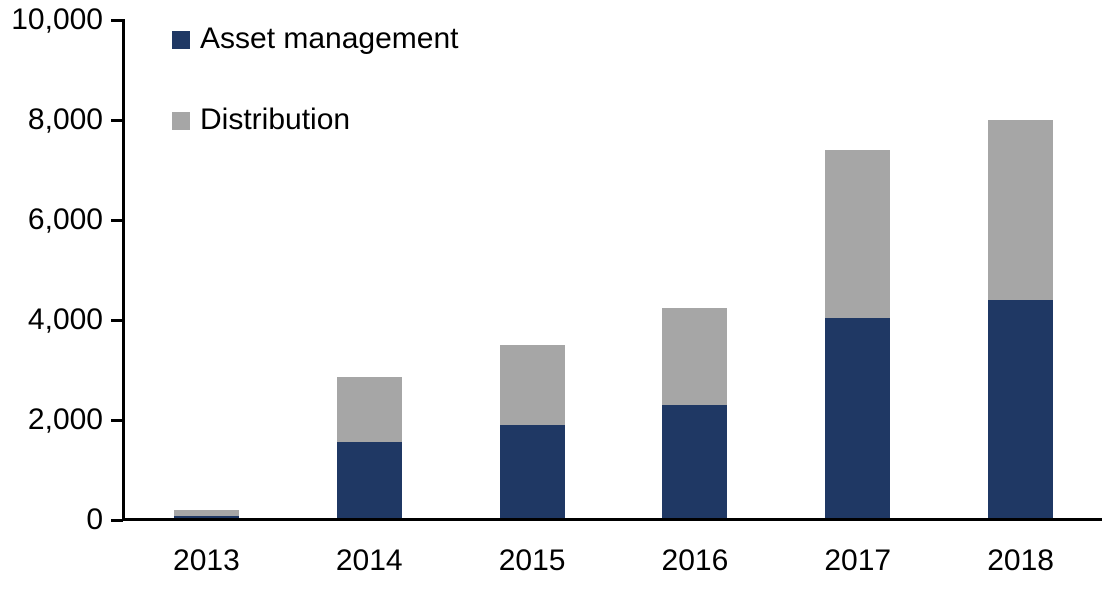 The image size is (1102, 594). What do you see at coordinates (369, 409) in the screenshot?
I see `bar-segment-distribution-2014` at bounding box center [369, 409].